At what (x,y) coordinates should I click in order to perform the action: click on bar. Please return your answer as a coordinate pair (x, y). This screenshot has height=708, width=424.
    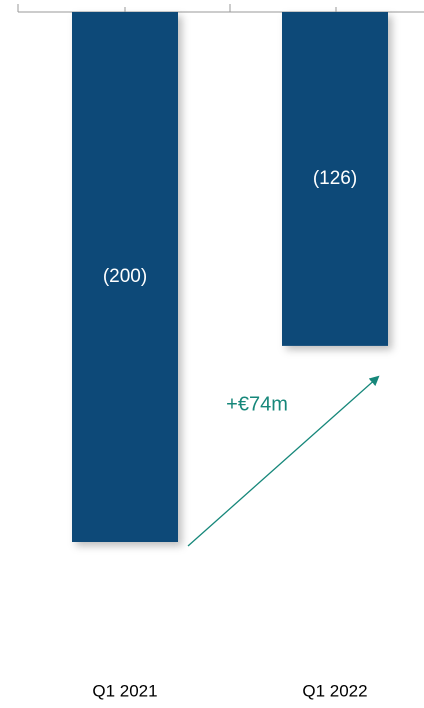
    Looking at the image, I should click on (335, 179).